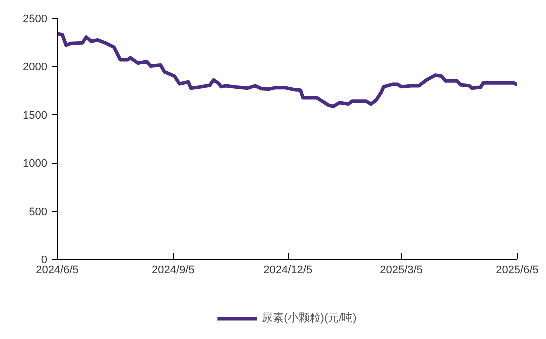  Describe the element at coordinates (173, 270) in the screenshot. I see `x-tick-label: 2024/9/5` at that location.